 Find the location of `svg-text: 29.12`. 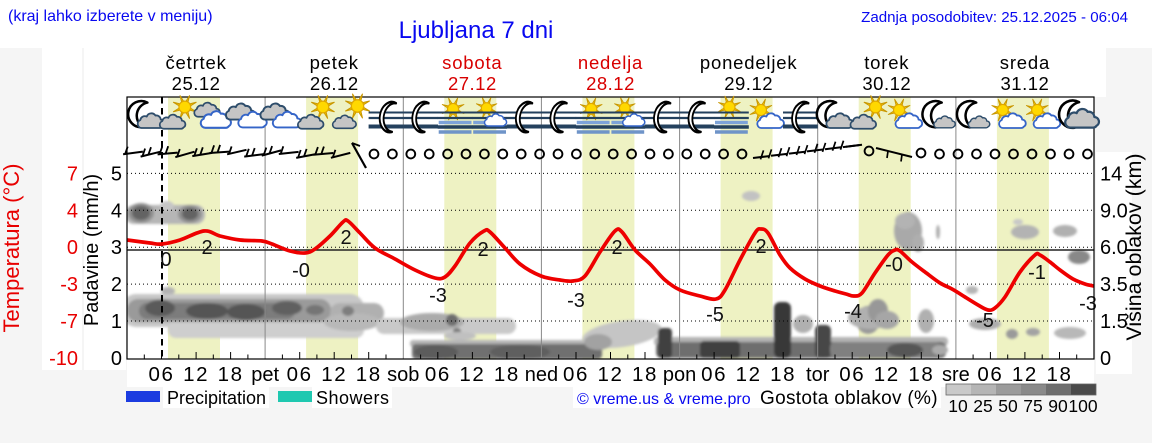

svg-text: 29.12 is located at coordinates (748, 83).